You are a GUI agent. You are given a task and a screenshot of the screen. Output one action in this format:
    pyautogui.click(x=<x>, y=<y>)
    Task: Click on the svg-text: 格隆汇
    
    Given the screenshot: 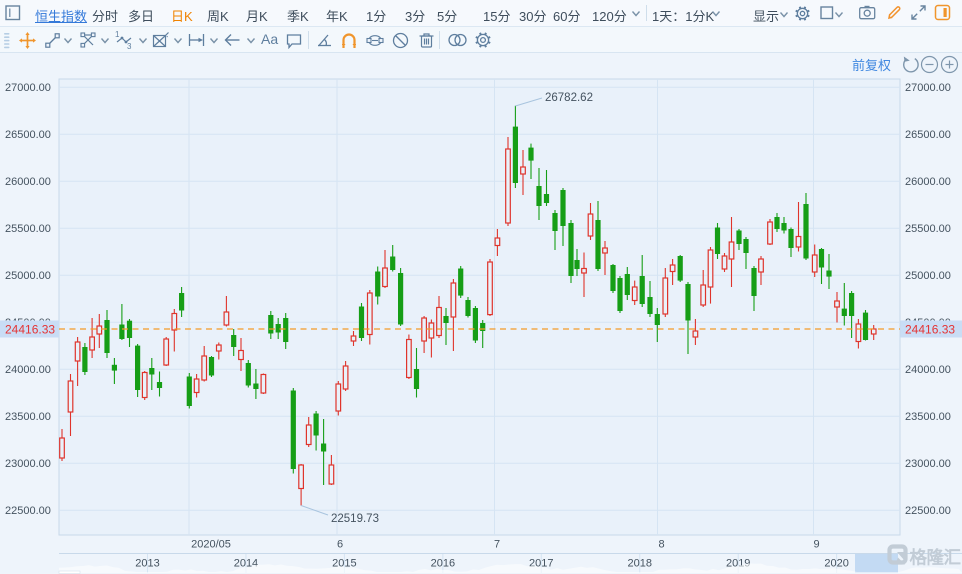 What is the action you would take?
    pyautogui.click(x=936, y=558)
    